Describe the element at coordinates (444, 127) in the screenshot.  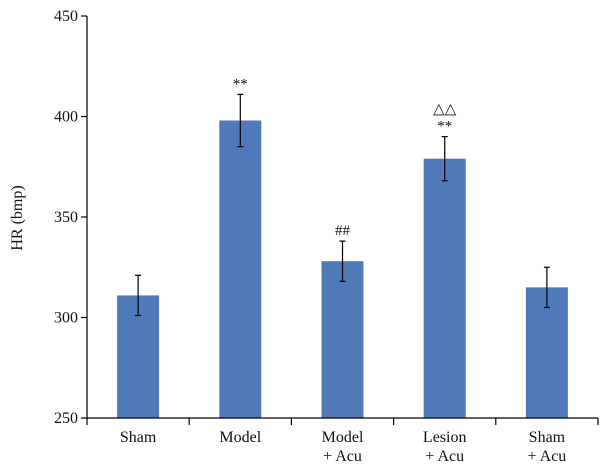
I see `significance-marker-4-2: **` at that location.